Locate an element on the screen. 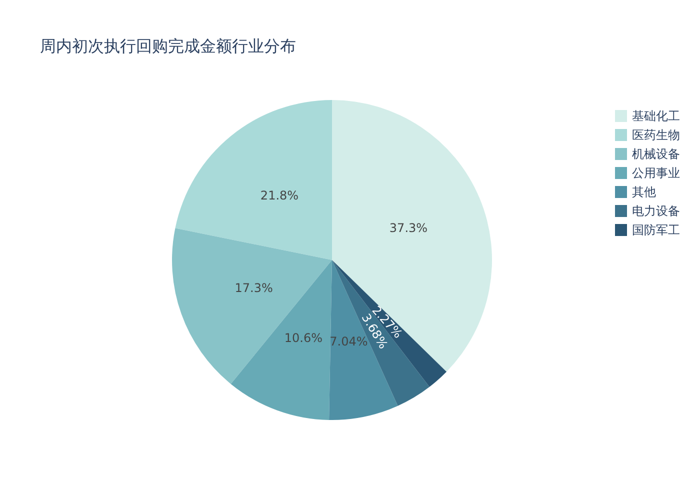 This screenshot has height=500, width=700. legend-label: 电力设备 is located at coordinates (656, 211).